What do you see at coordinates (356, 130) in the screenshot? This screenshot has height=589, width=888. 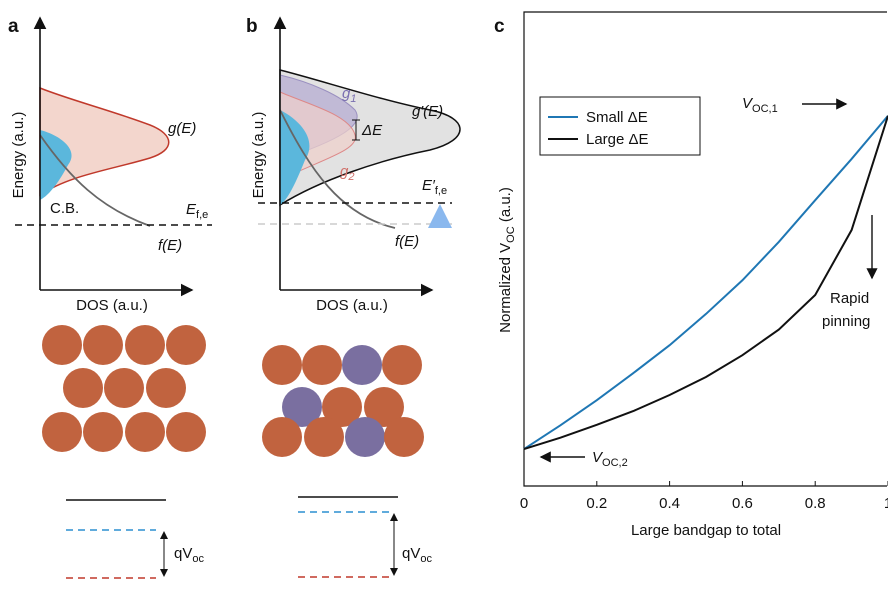 I see `bracket` at bounding box center [356, 130].